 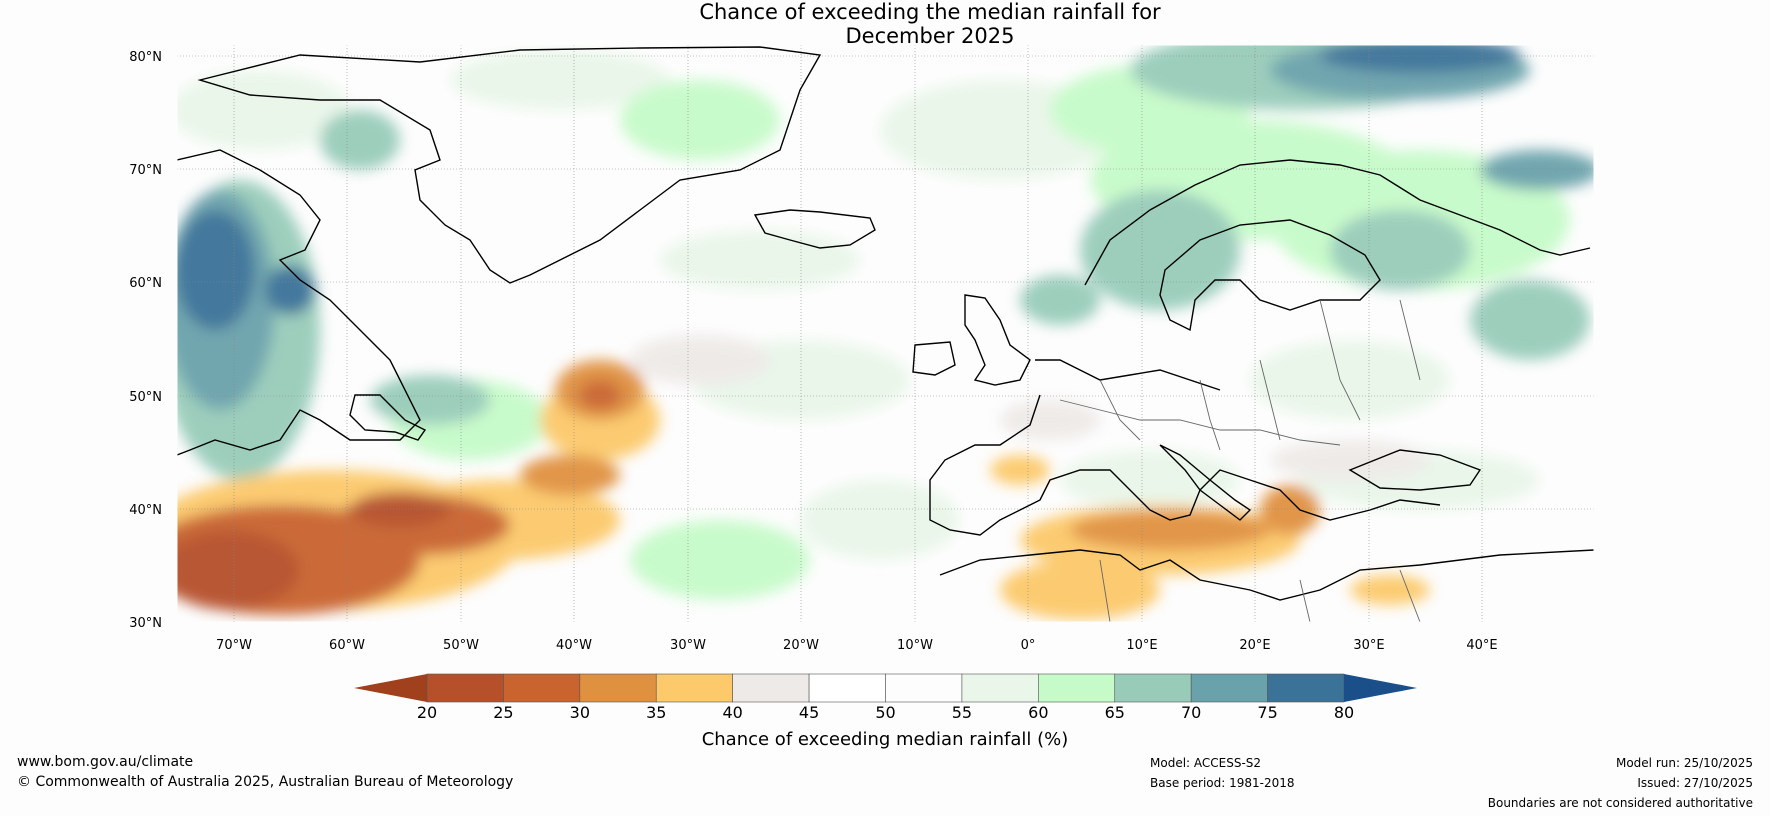 What do you see at coordinates (145, 283) in the screenshot?
I see `lat-label-60: 60°N` at bounding box center [145, 283].